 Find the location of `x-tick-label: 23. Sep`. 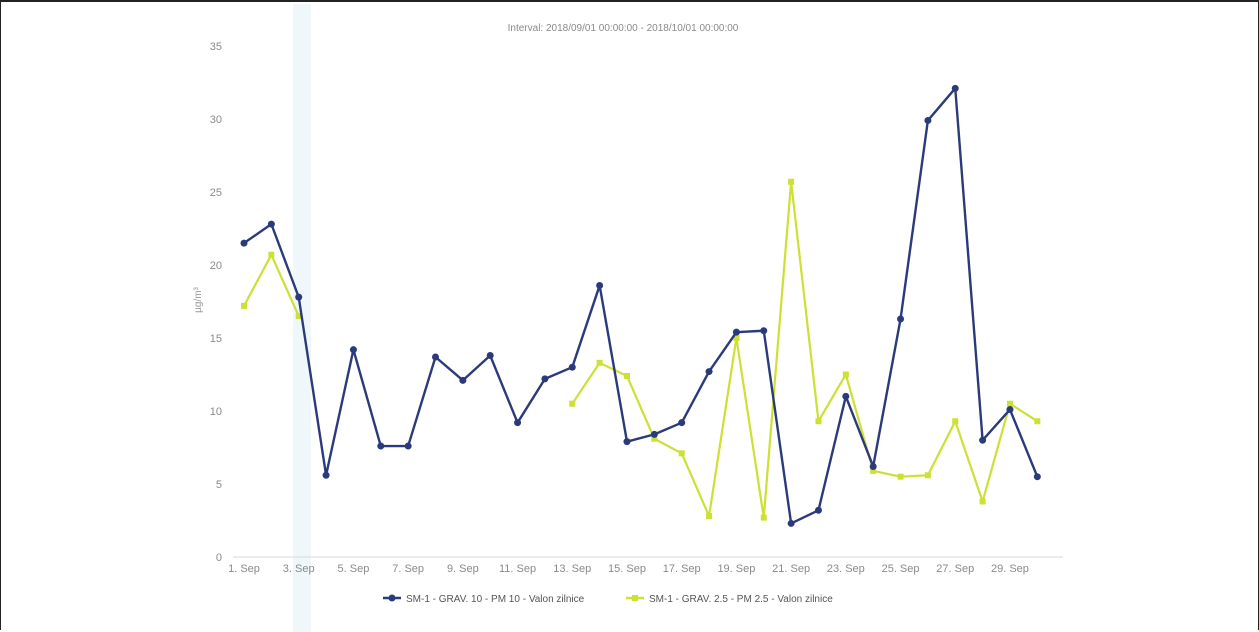

x-tick-label: 23. Sep is located at coordinates (846, 569).